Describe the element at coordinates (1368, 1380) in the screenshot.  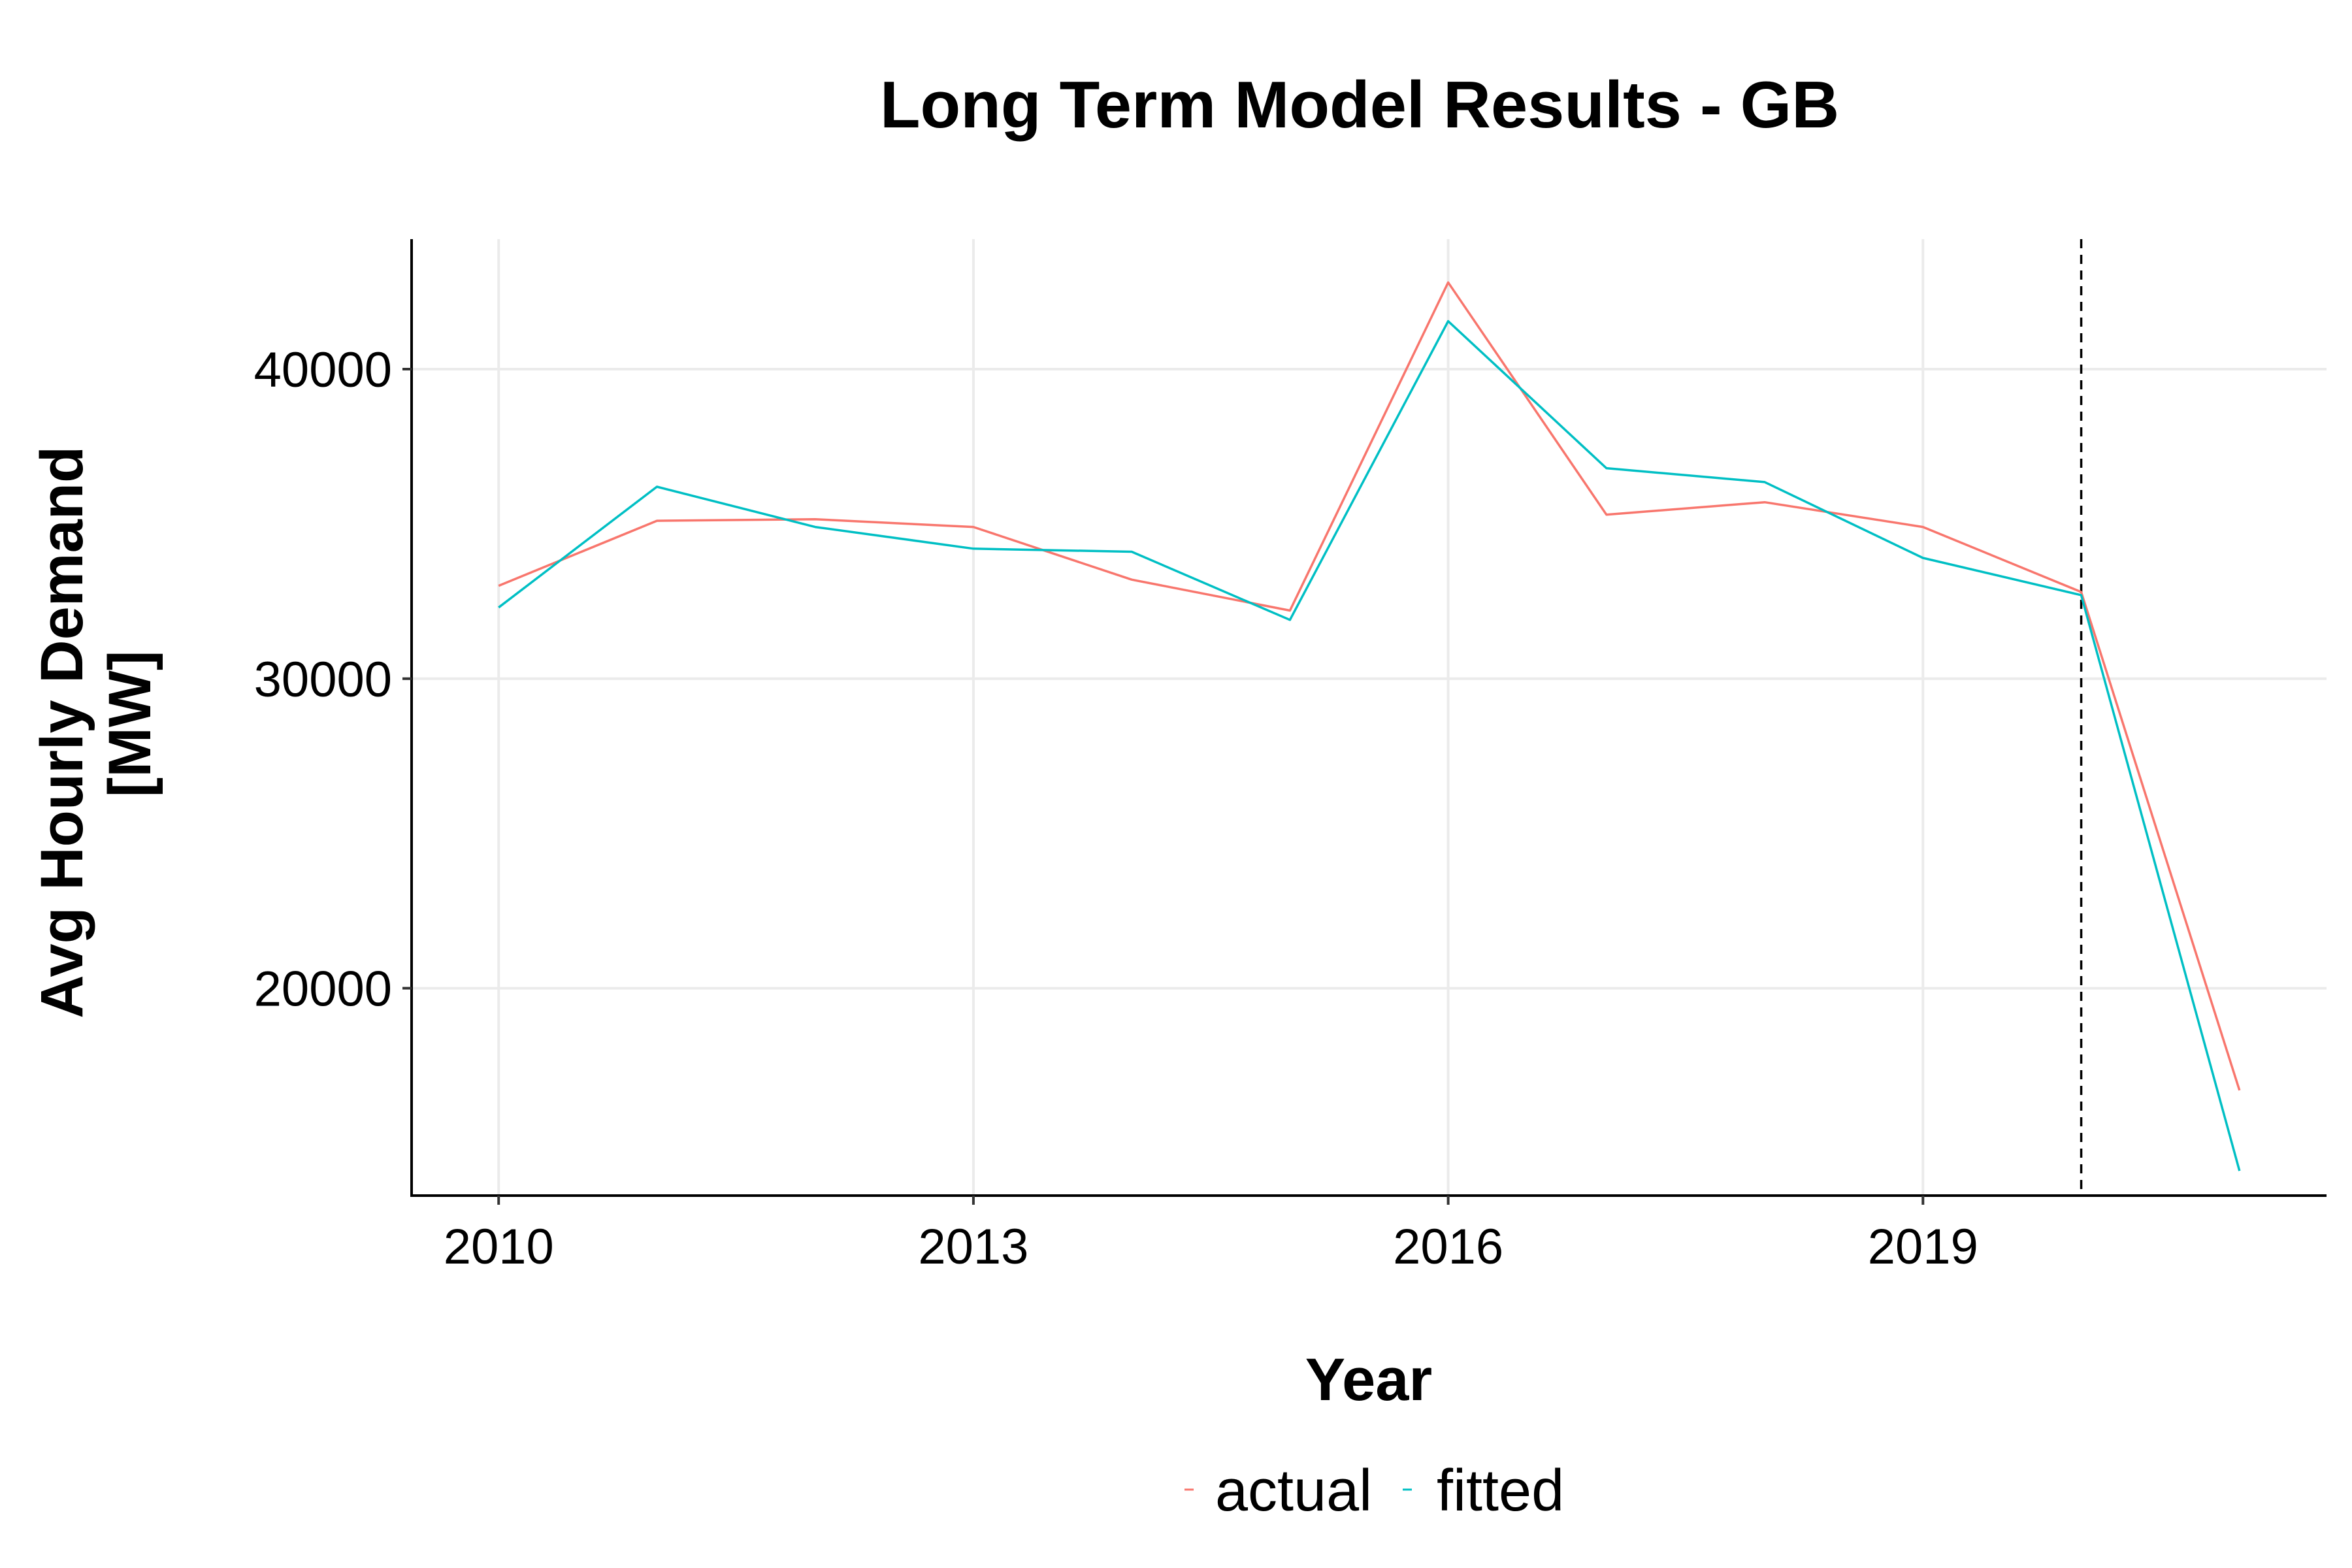
I see `x-axis-title: Year` at that location.